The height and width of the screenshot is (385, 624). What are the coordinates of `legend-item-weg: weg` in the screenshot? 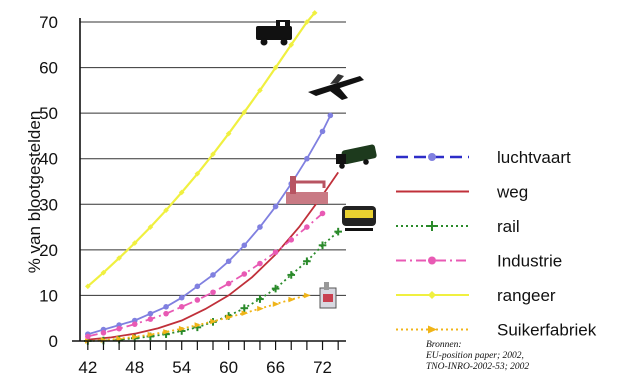 It's located at (462, 192).